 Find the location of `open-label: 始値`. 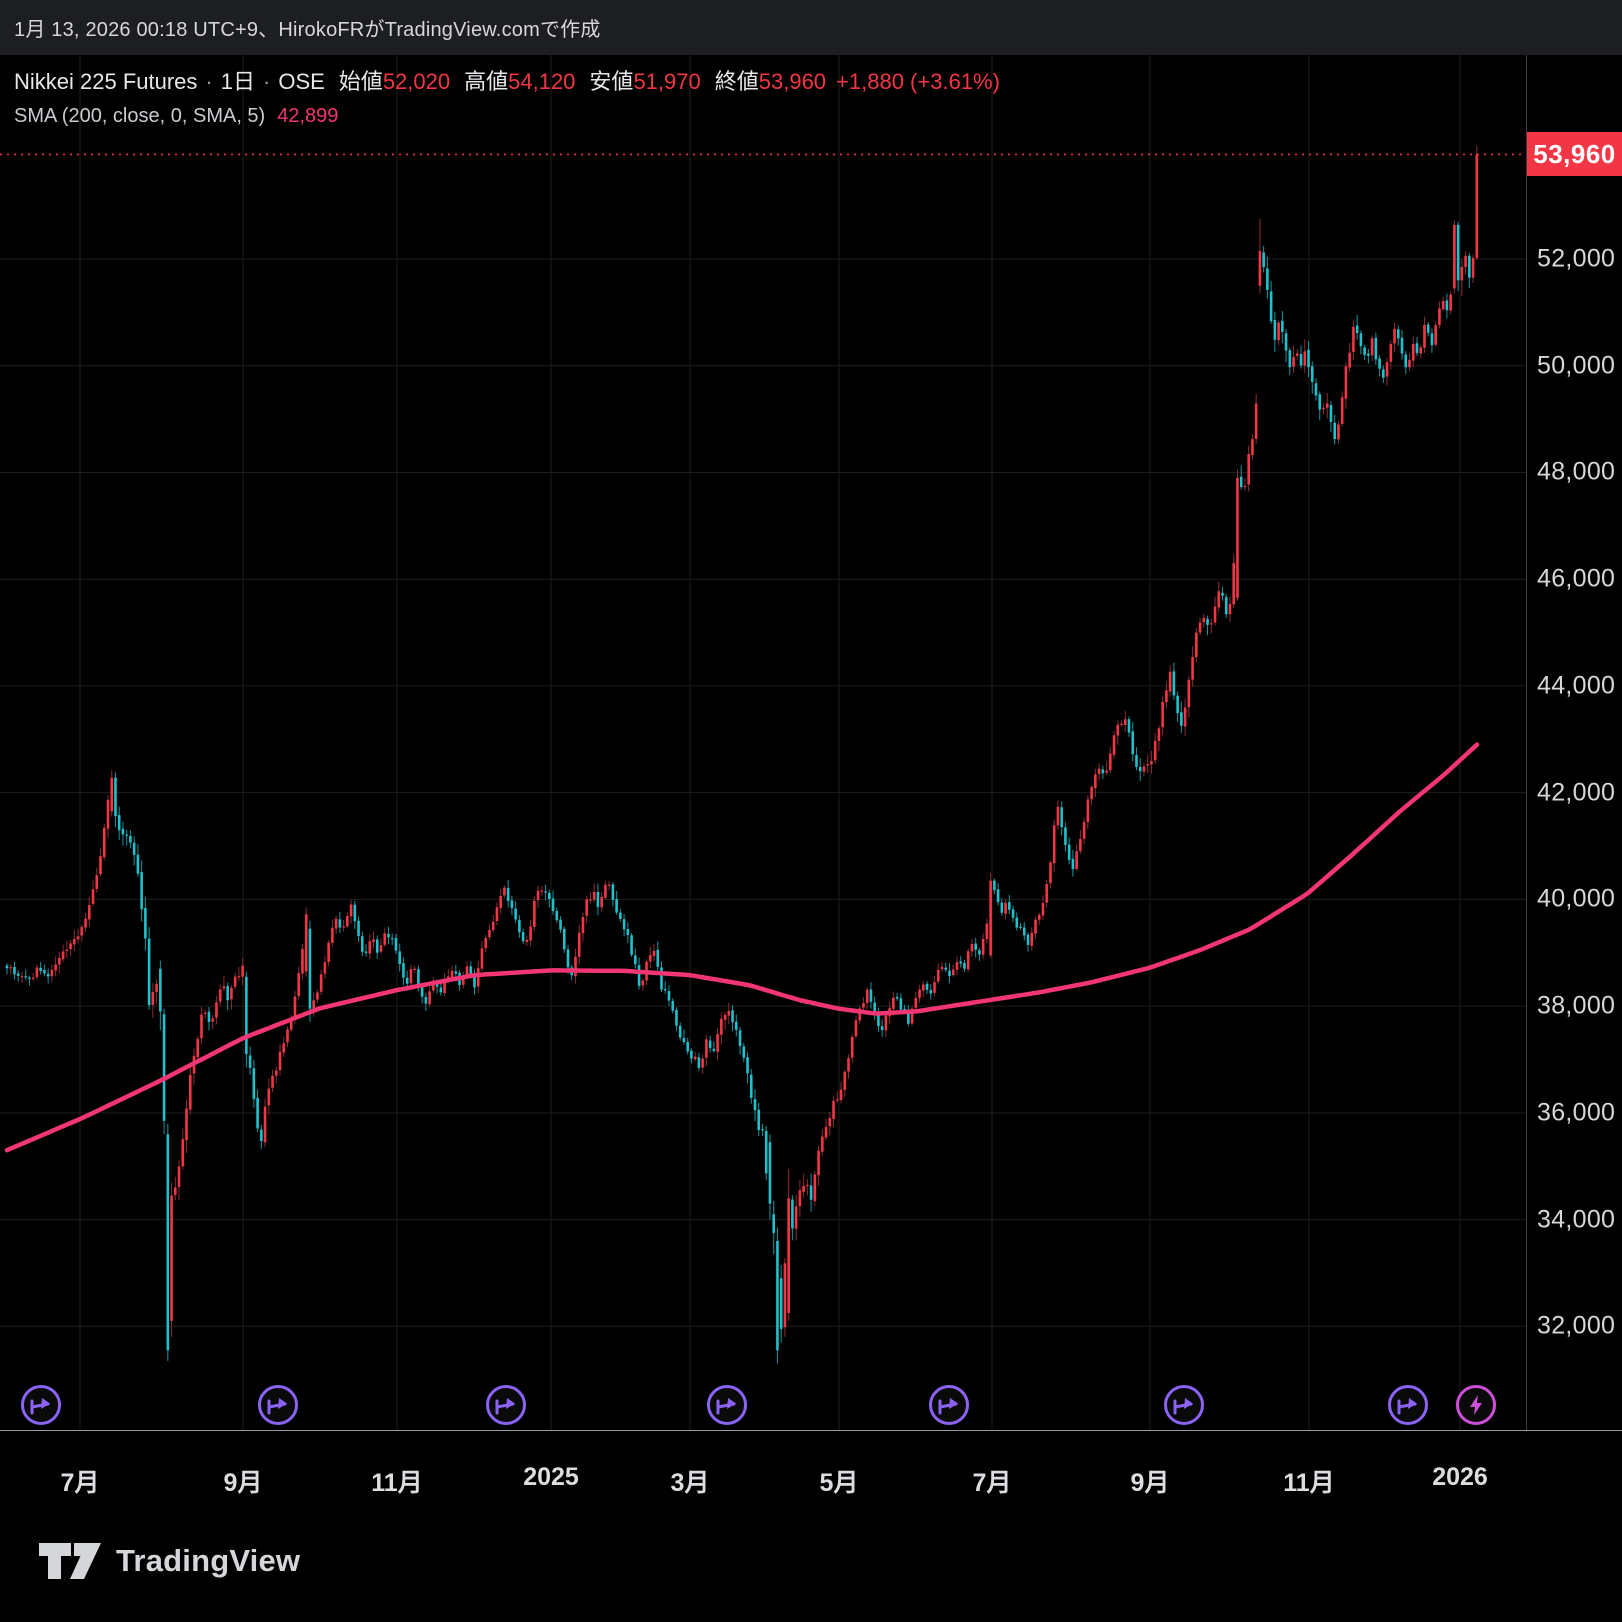

open-label: 始値 is located at coordinates (360, 81).